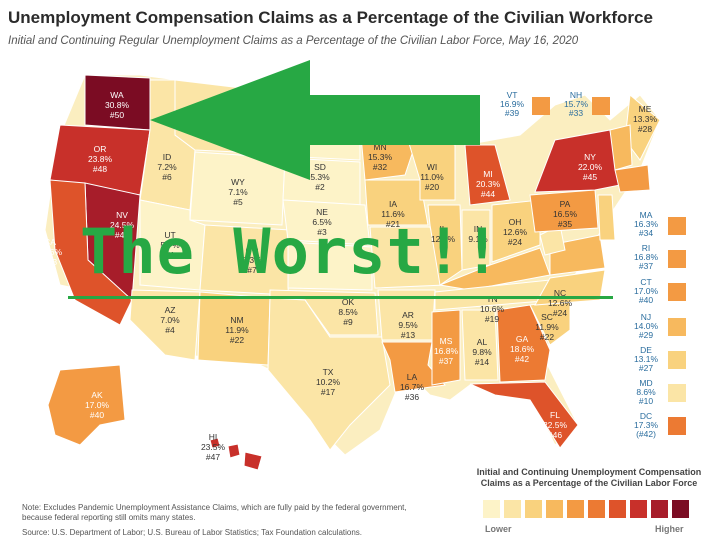 The width and height of the screenshot is (720, 550). Describe the element at coordinates (586, 509) in the screenshot. I see `legend-swatches` at that location.